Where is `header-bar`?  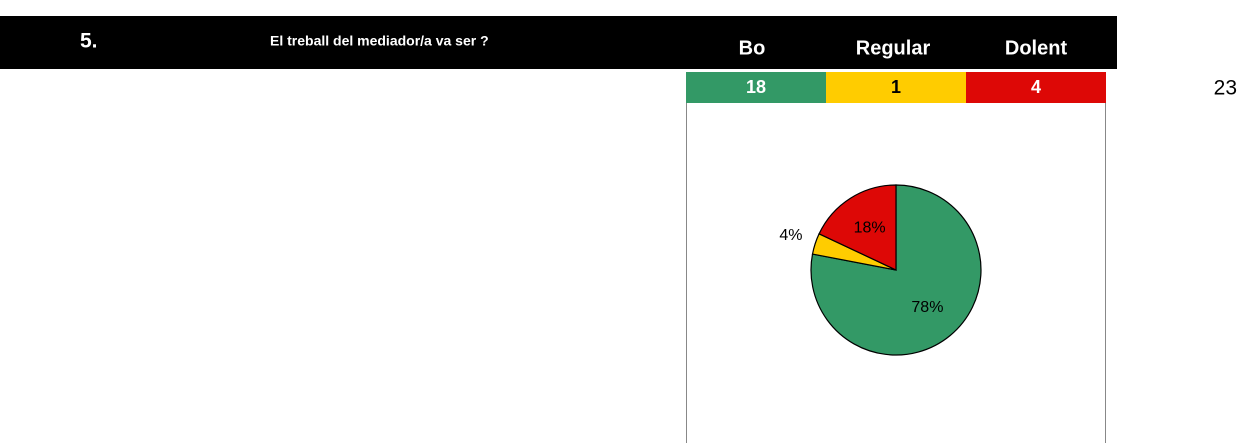 header-bar is located at coordinates (558, 42).